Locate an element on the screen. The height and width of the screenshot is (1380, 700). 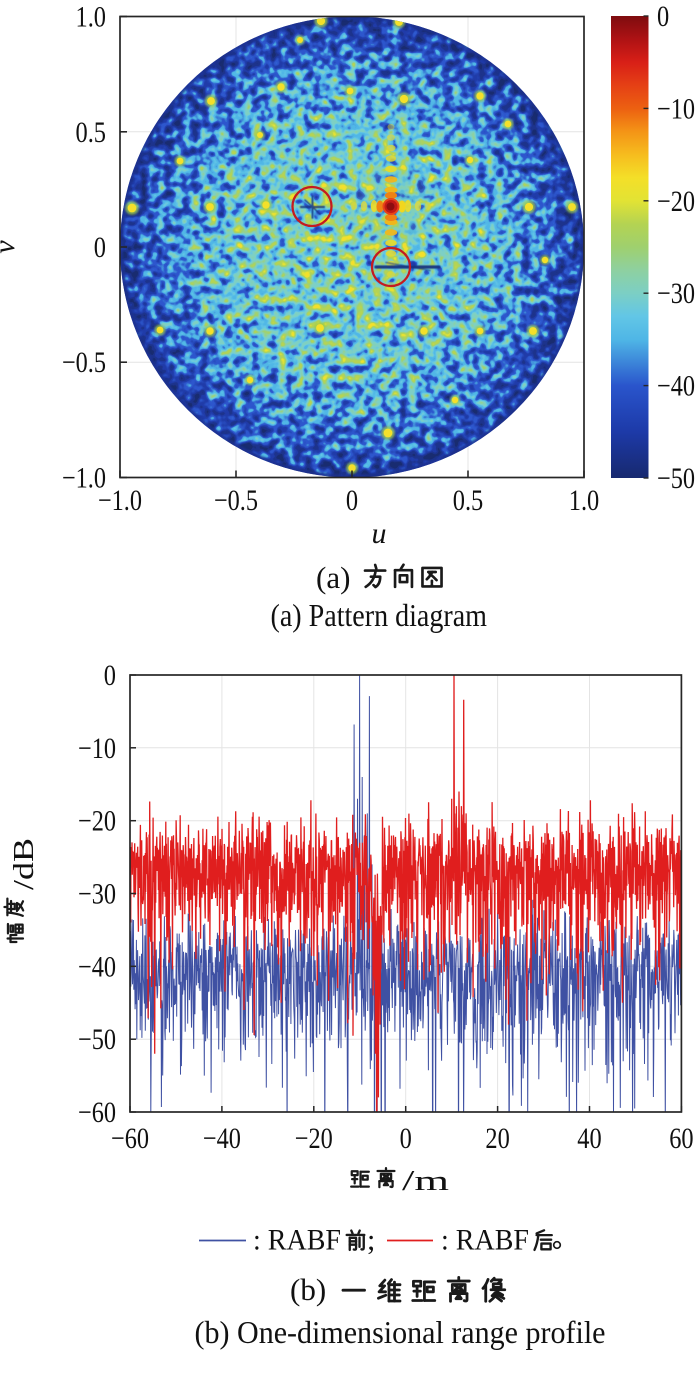
svg-text: /dB is located at coordinates (24, 864).